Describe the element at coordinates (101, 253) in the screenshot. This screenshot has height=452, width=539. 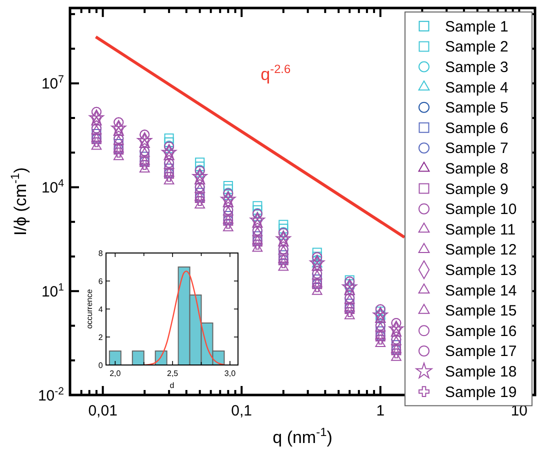
I see `y-tick-label: 8` at that location.